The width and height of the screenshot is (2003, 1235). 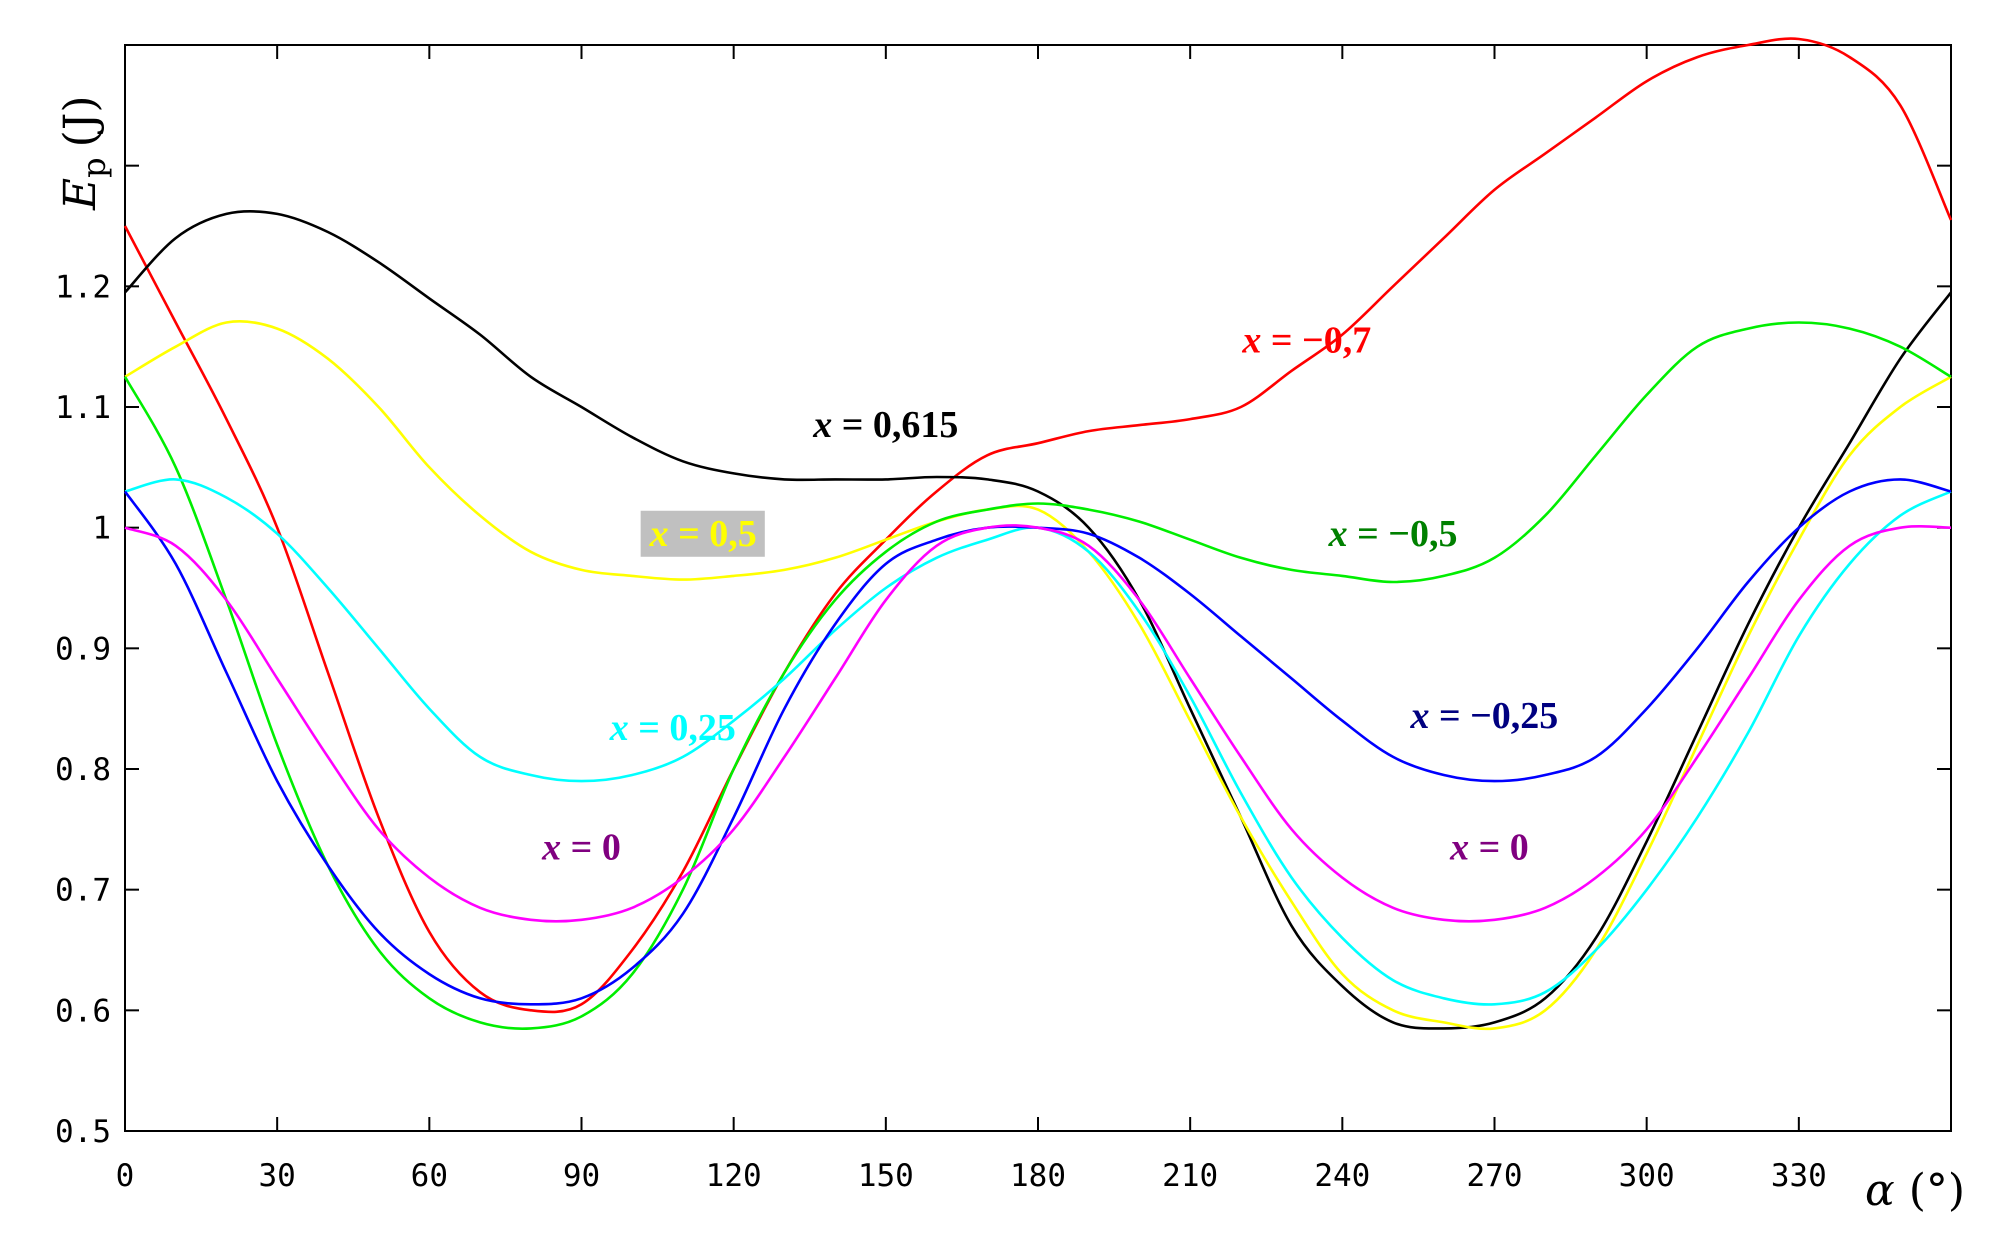 What do you see at coordinates (83, 649) in the screenshot?
I see `y-tick-label-0.9: 0.9` at bounding box center [83, 649].